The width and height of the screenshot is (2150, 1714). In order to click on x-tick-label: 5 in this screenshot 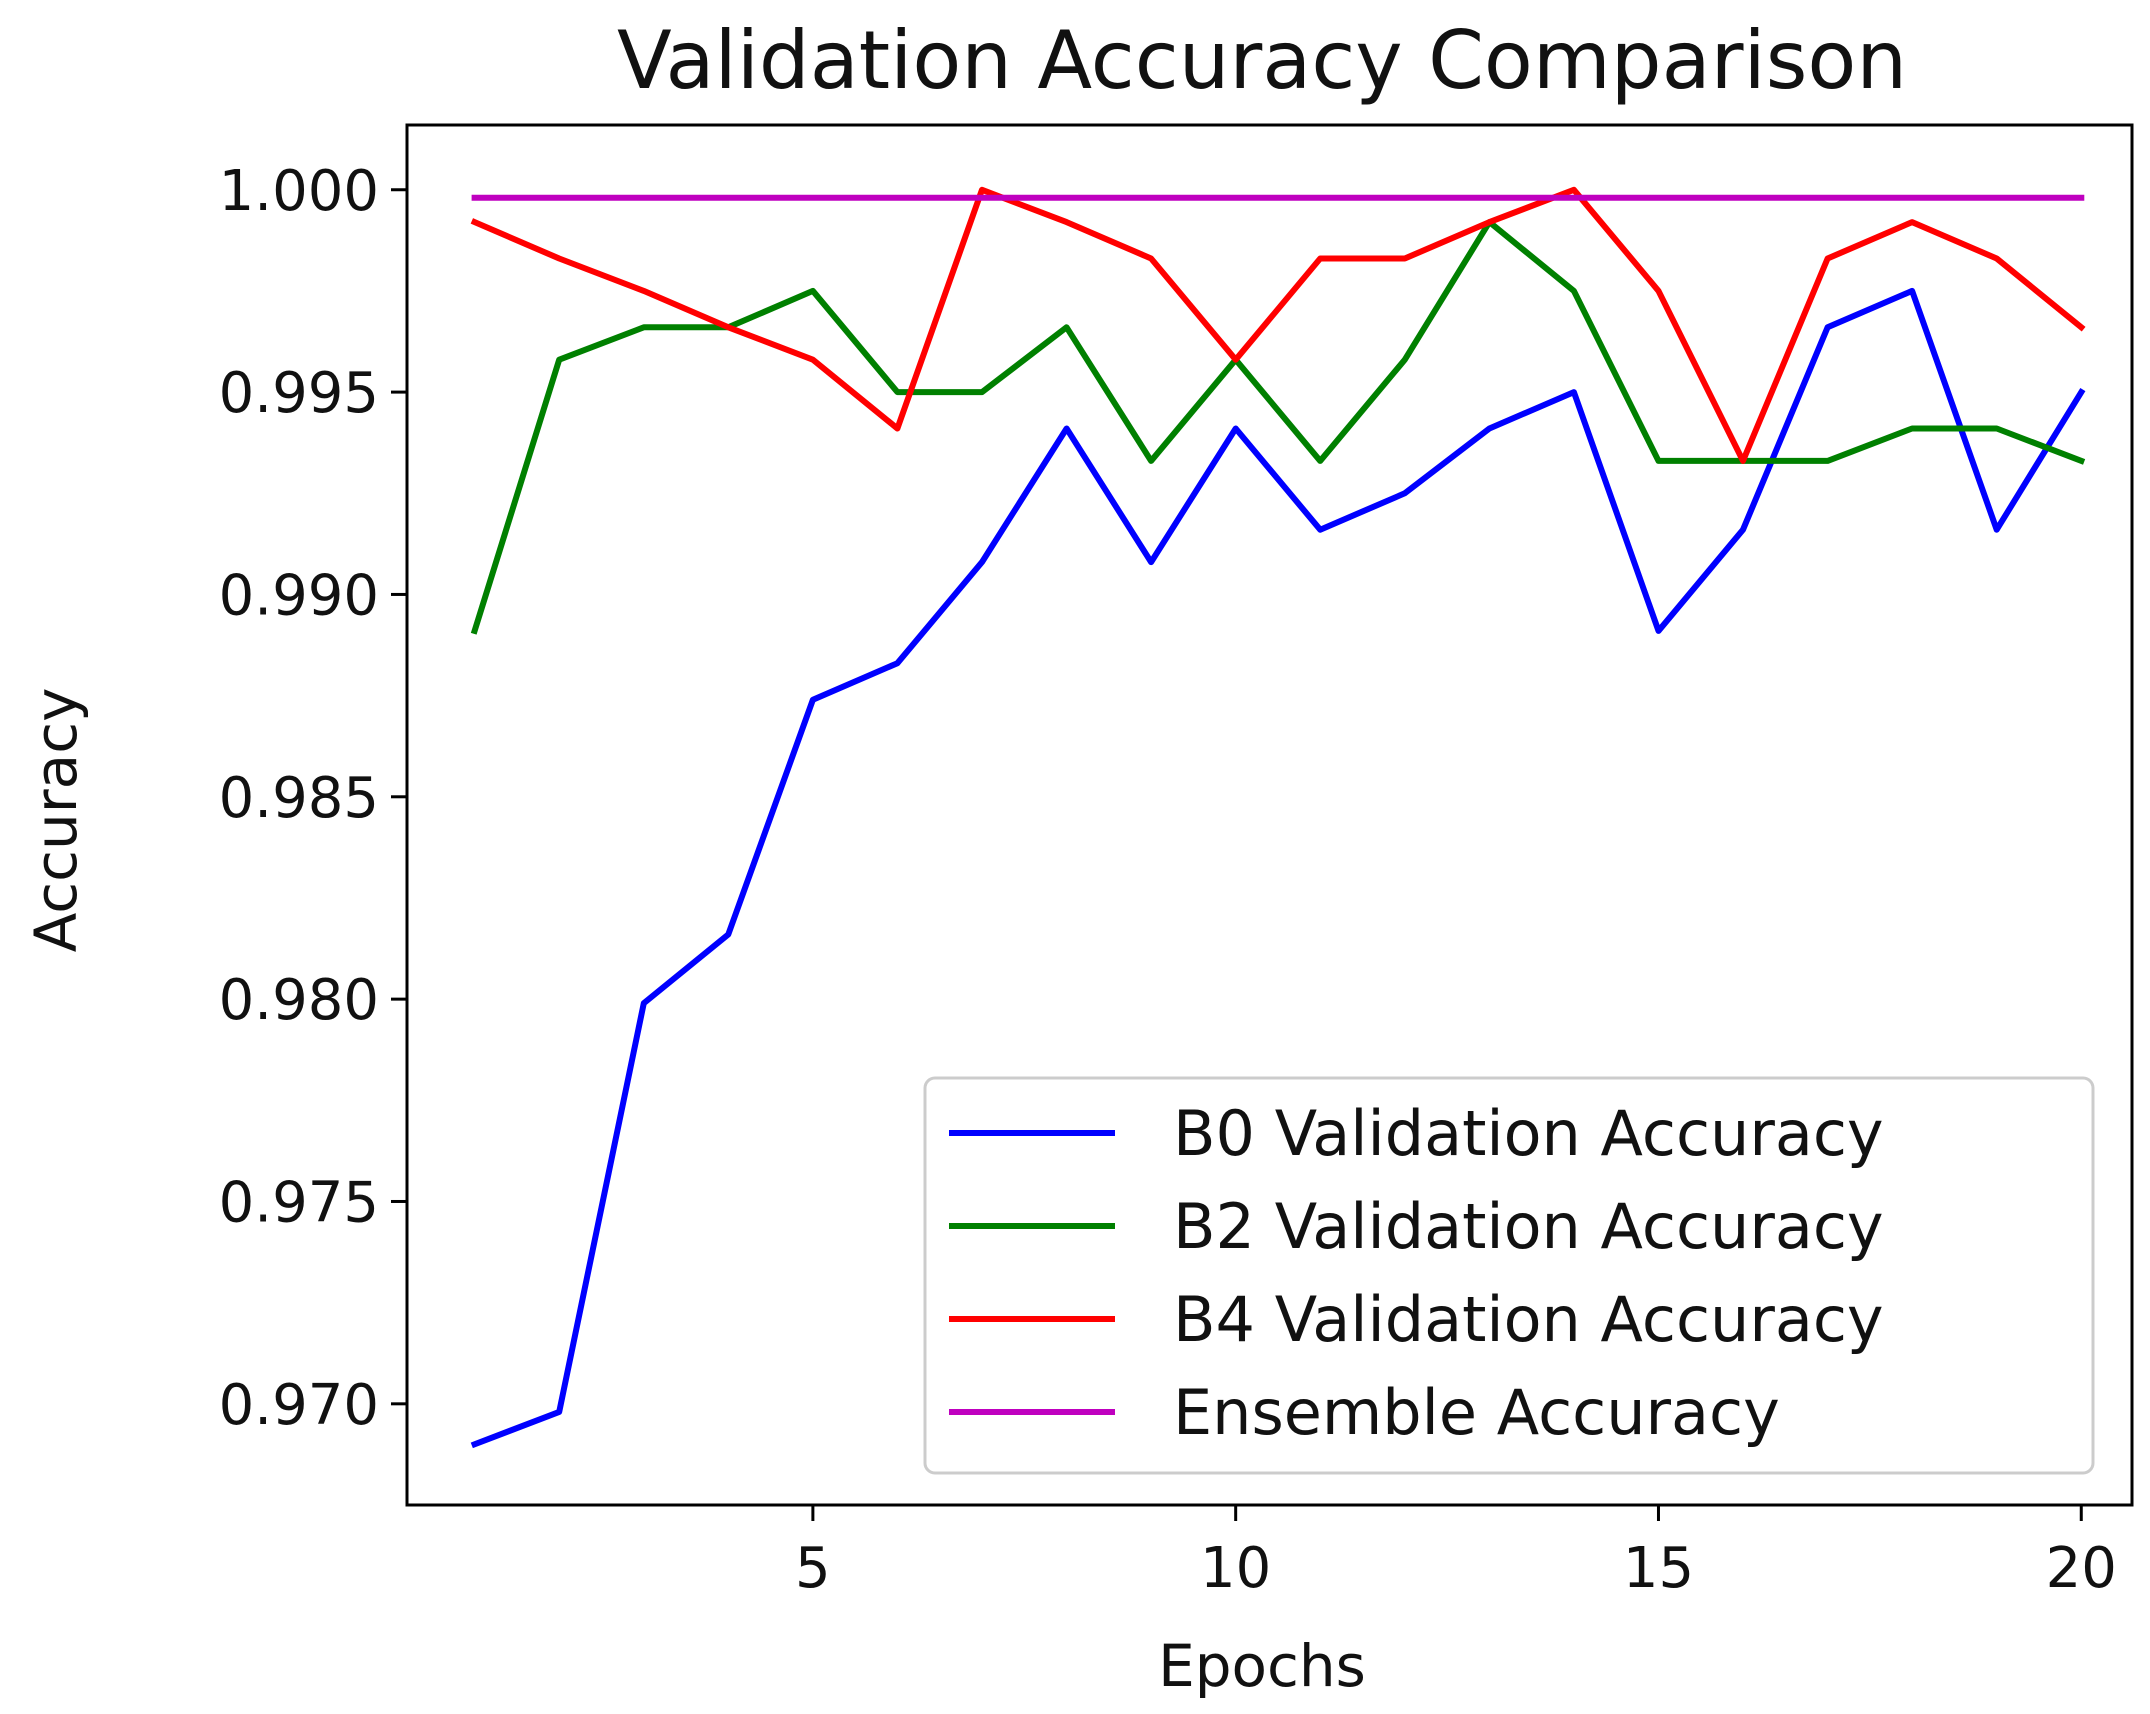, I will do `click(813, 1568)`.